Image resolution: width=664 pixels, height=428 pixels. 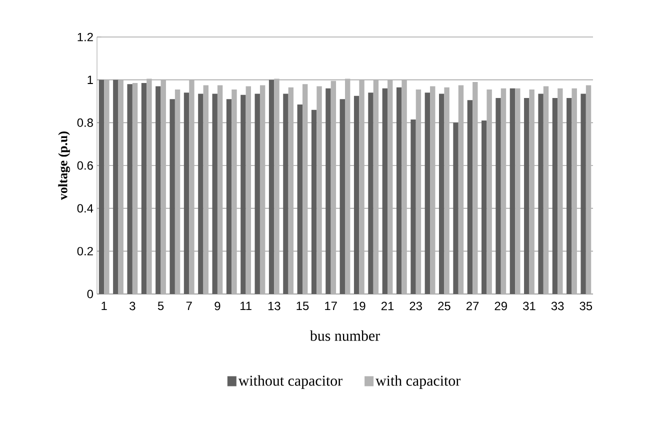 What do you see at coordinates (217, 306) in the screenshot?
I see `x-tick-label: 9` at bounding box center [217, 306].